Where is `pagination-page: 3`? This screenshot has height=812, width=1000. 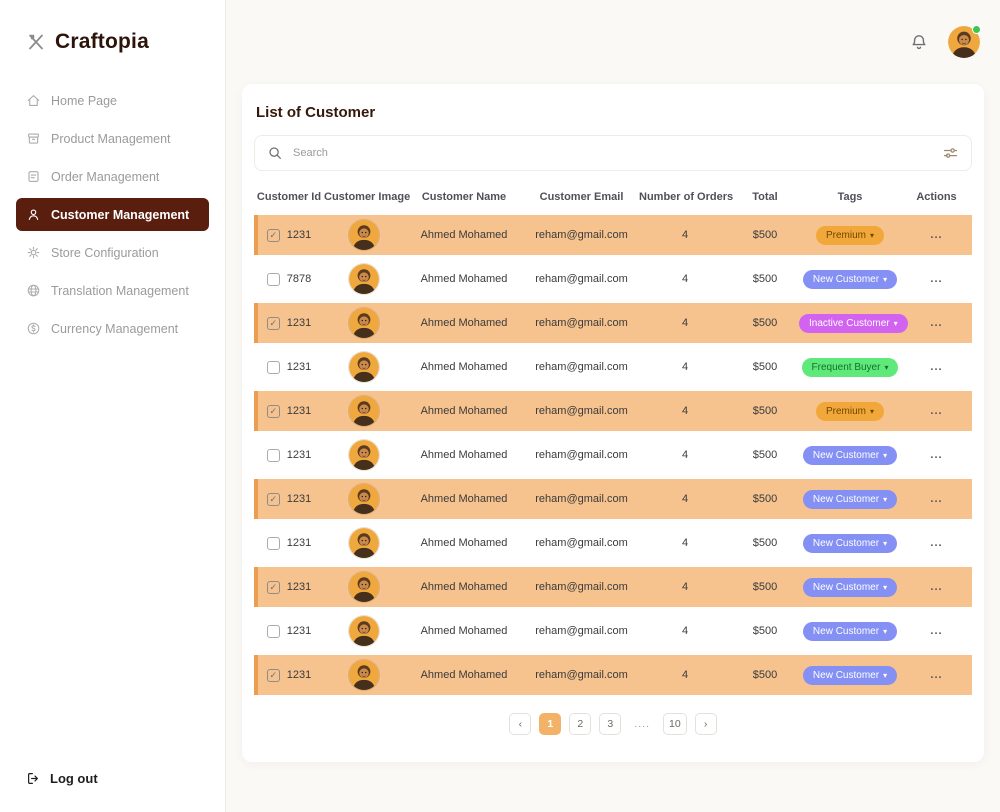 pagination-page: 3 is located at coordinates (610, 724).